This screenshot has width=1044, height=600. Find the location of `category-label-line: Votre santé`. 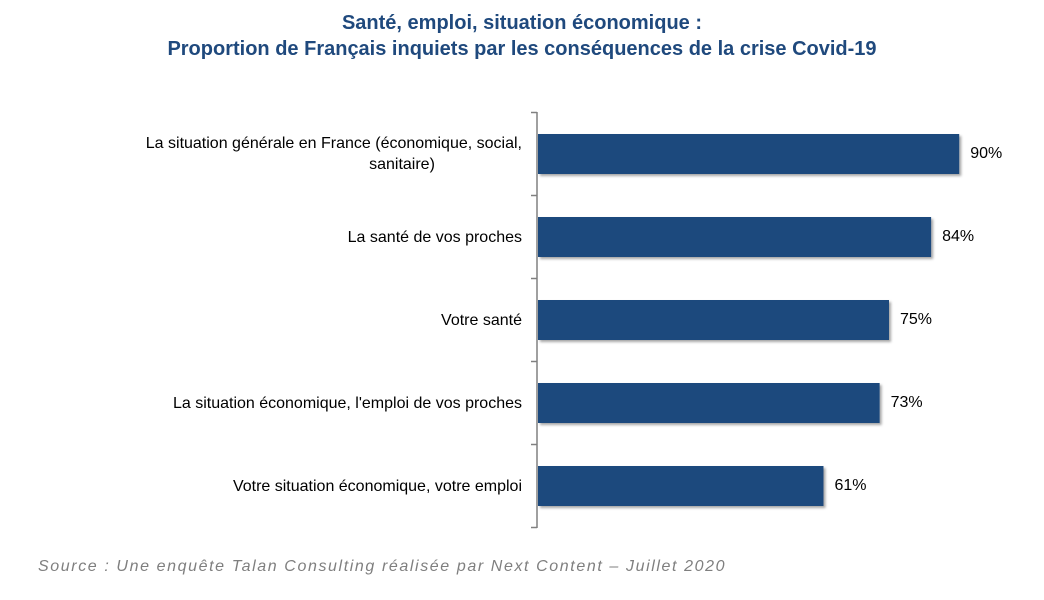

category-label-line: Votre santé is located at coordinates (481, 320).